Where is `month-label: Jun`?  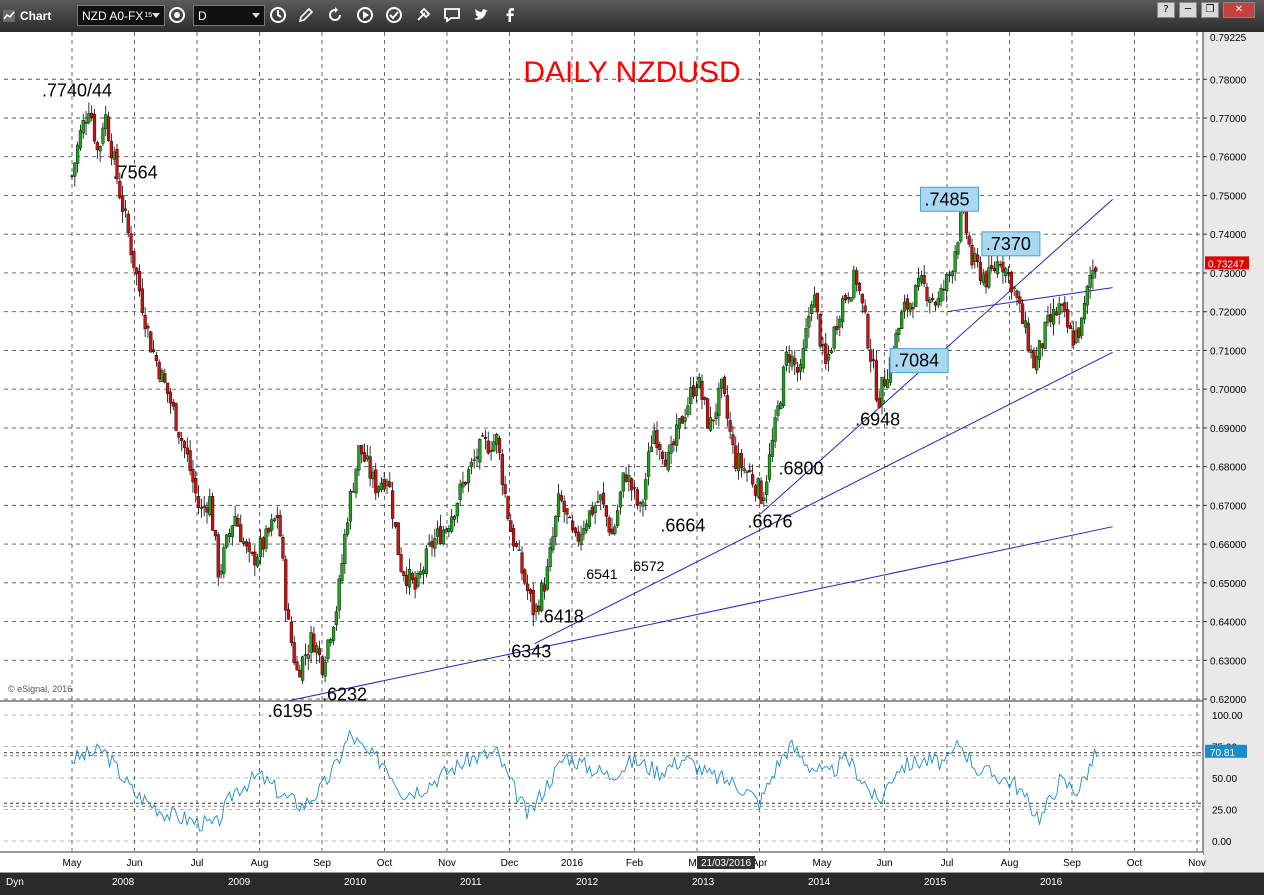 month-label: Jun is located at coordinates (134, 863).